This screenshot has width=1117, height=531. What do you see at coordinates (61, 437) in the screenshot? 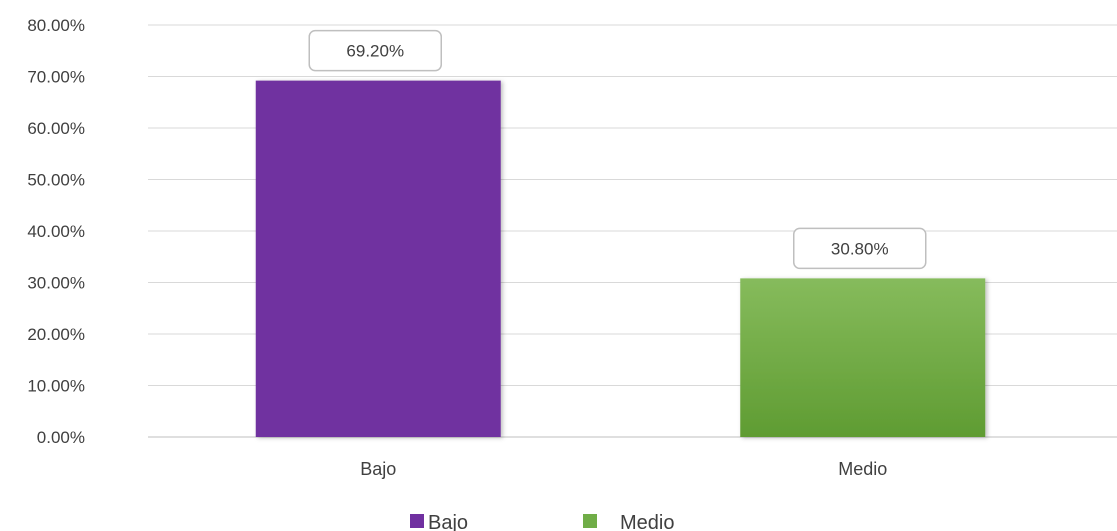
I see `y-tick-label: 0.00%` at bounding box center [61, 437].